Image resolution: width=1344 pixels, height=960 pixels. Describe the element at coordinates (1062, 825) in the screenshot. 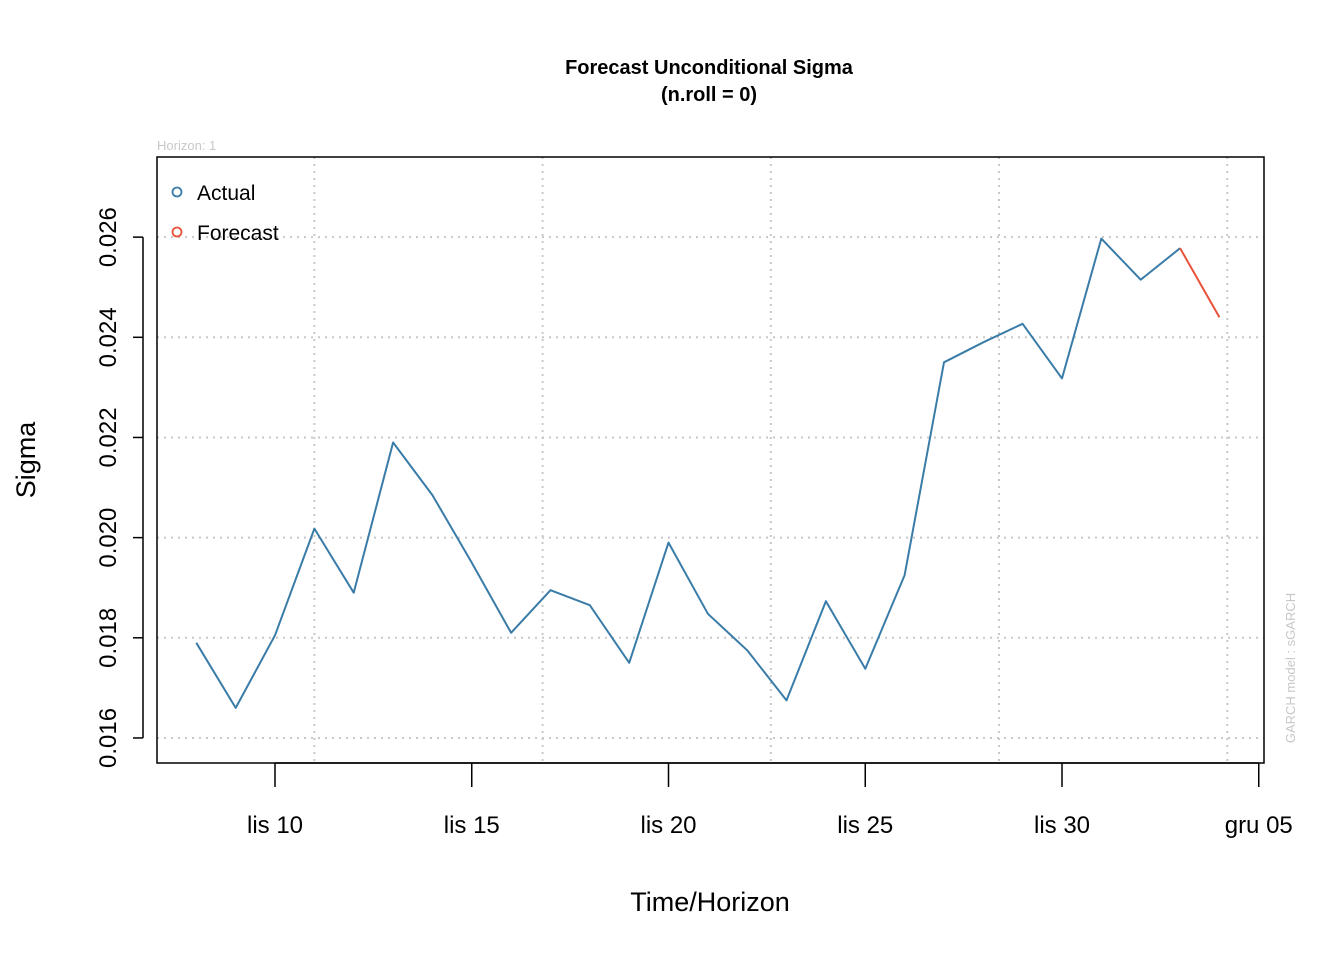

I see `x-tick-label-4: lis 30` at that location.